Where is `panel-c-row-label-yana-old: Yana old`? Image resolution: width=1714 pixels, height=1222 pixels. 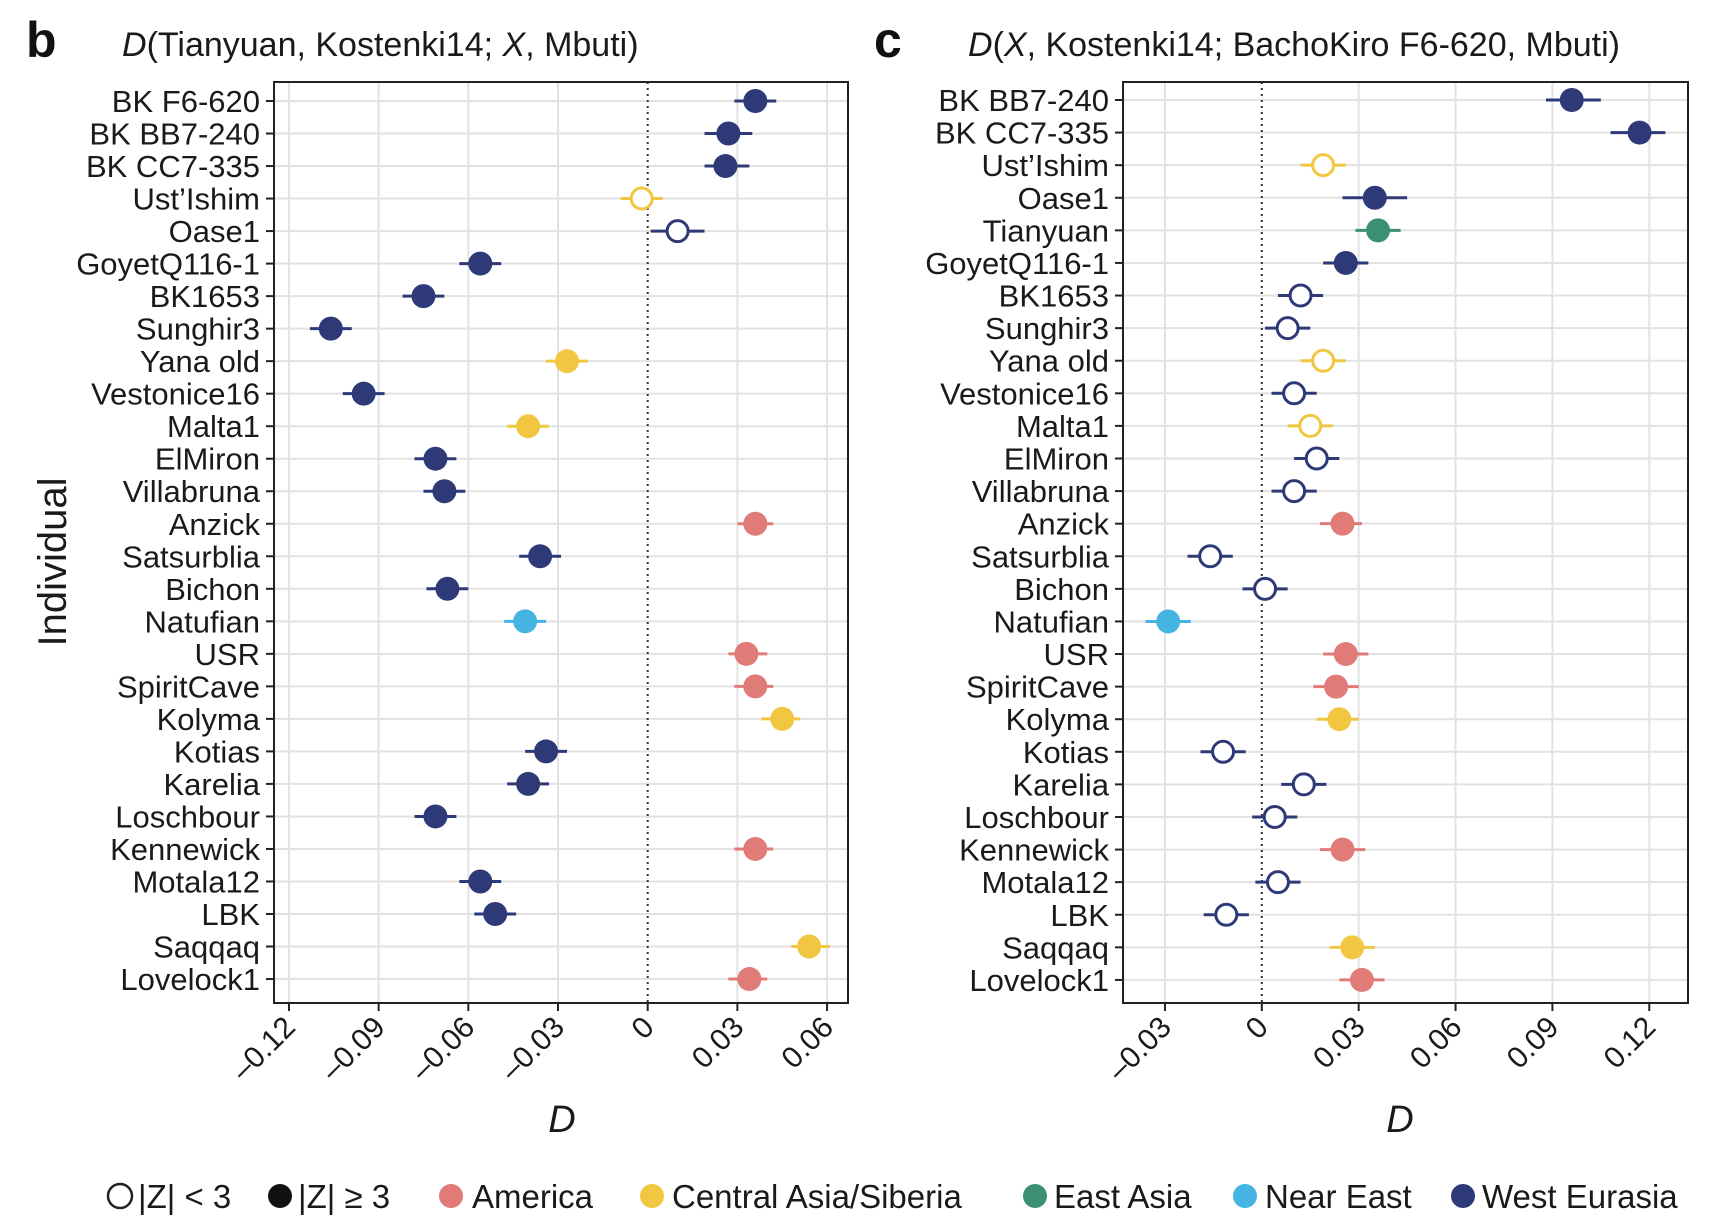 panel-c-row-label-yana-old: Yana old is located at coordinates (1049, 361).